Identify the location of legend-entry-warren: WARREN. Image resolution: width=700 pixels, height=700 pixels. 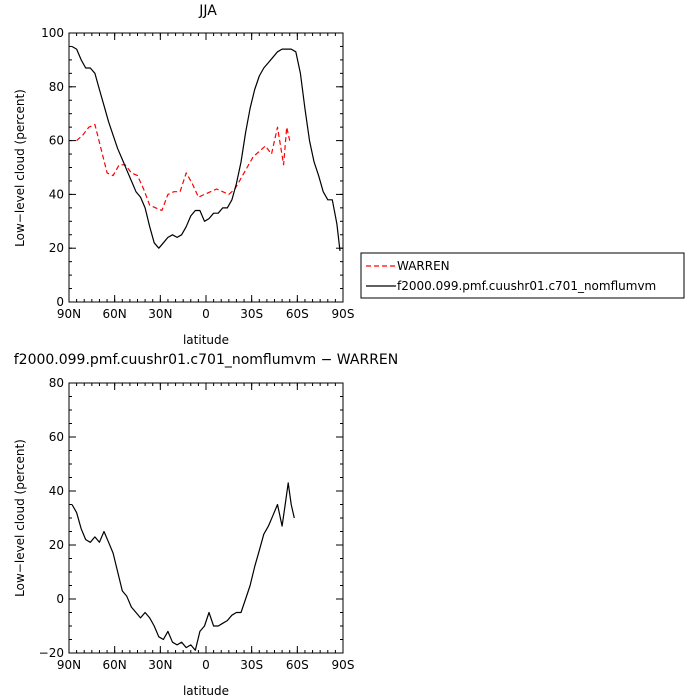
(423, 266).